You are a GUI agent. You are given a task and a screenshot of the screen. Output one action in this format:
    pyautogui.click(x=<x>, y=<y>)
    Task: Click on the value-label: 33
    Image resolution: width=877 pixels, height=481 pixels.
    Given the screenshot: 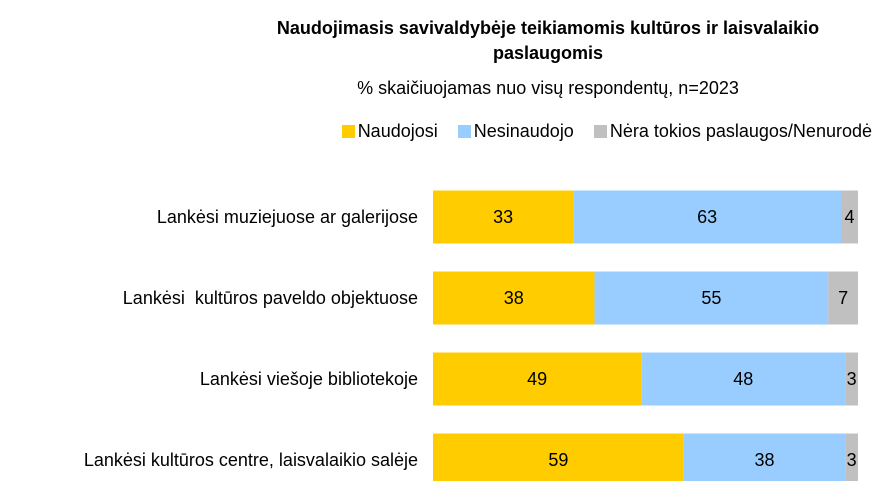 What is the action you would take?
    pyautogui.click(x=503, y=217)
    